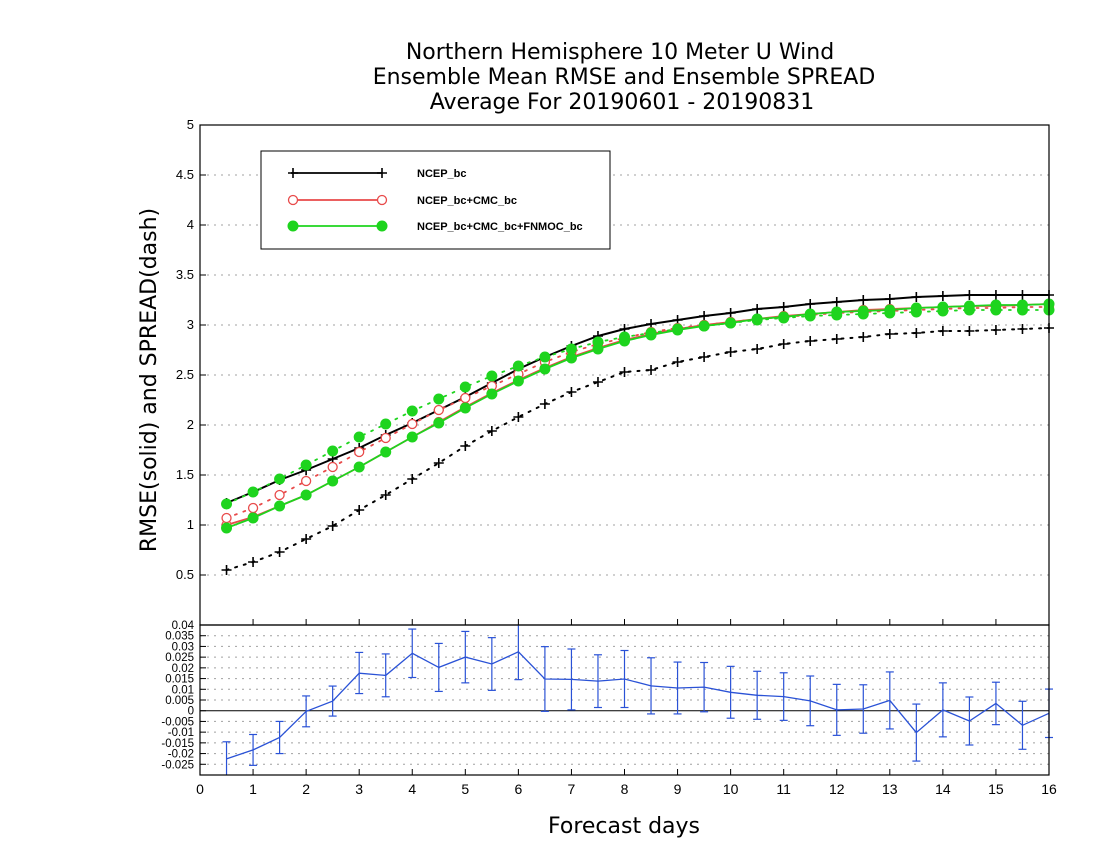 The width and height of the screenshot is (1100, 850). I want to click on top-y-tick-label: 2.5, so click(185, 374).